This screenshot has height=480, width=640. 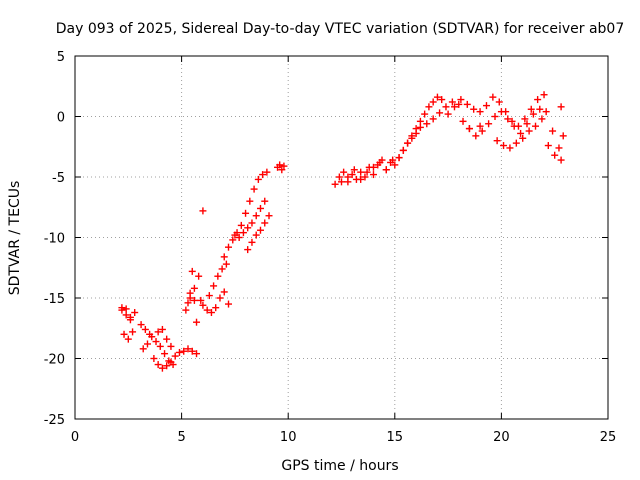 What do you see at coordinates (395, 437) in the screenshot?
I see `x-tick-label: 15` at bounding box center [395, 437].